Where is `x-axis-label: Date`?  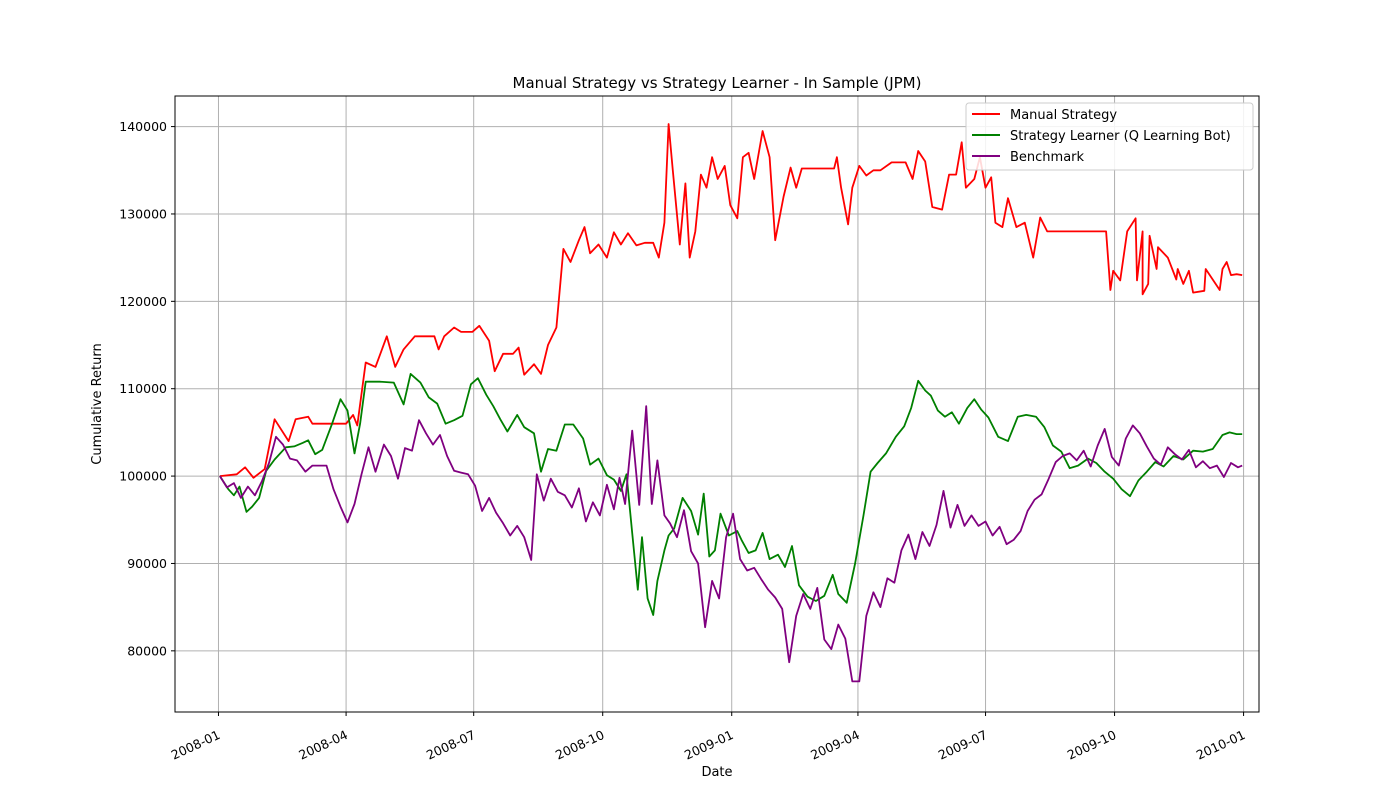
x-axis-label: Date is located at coordinates (716, 772).